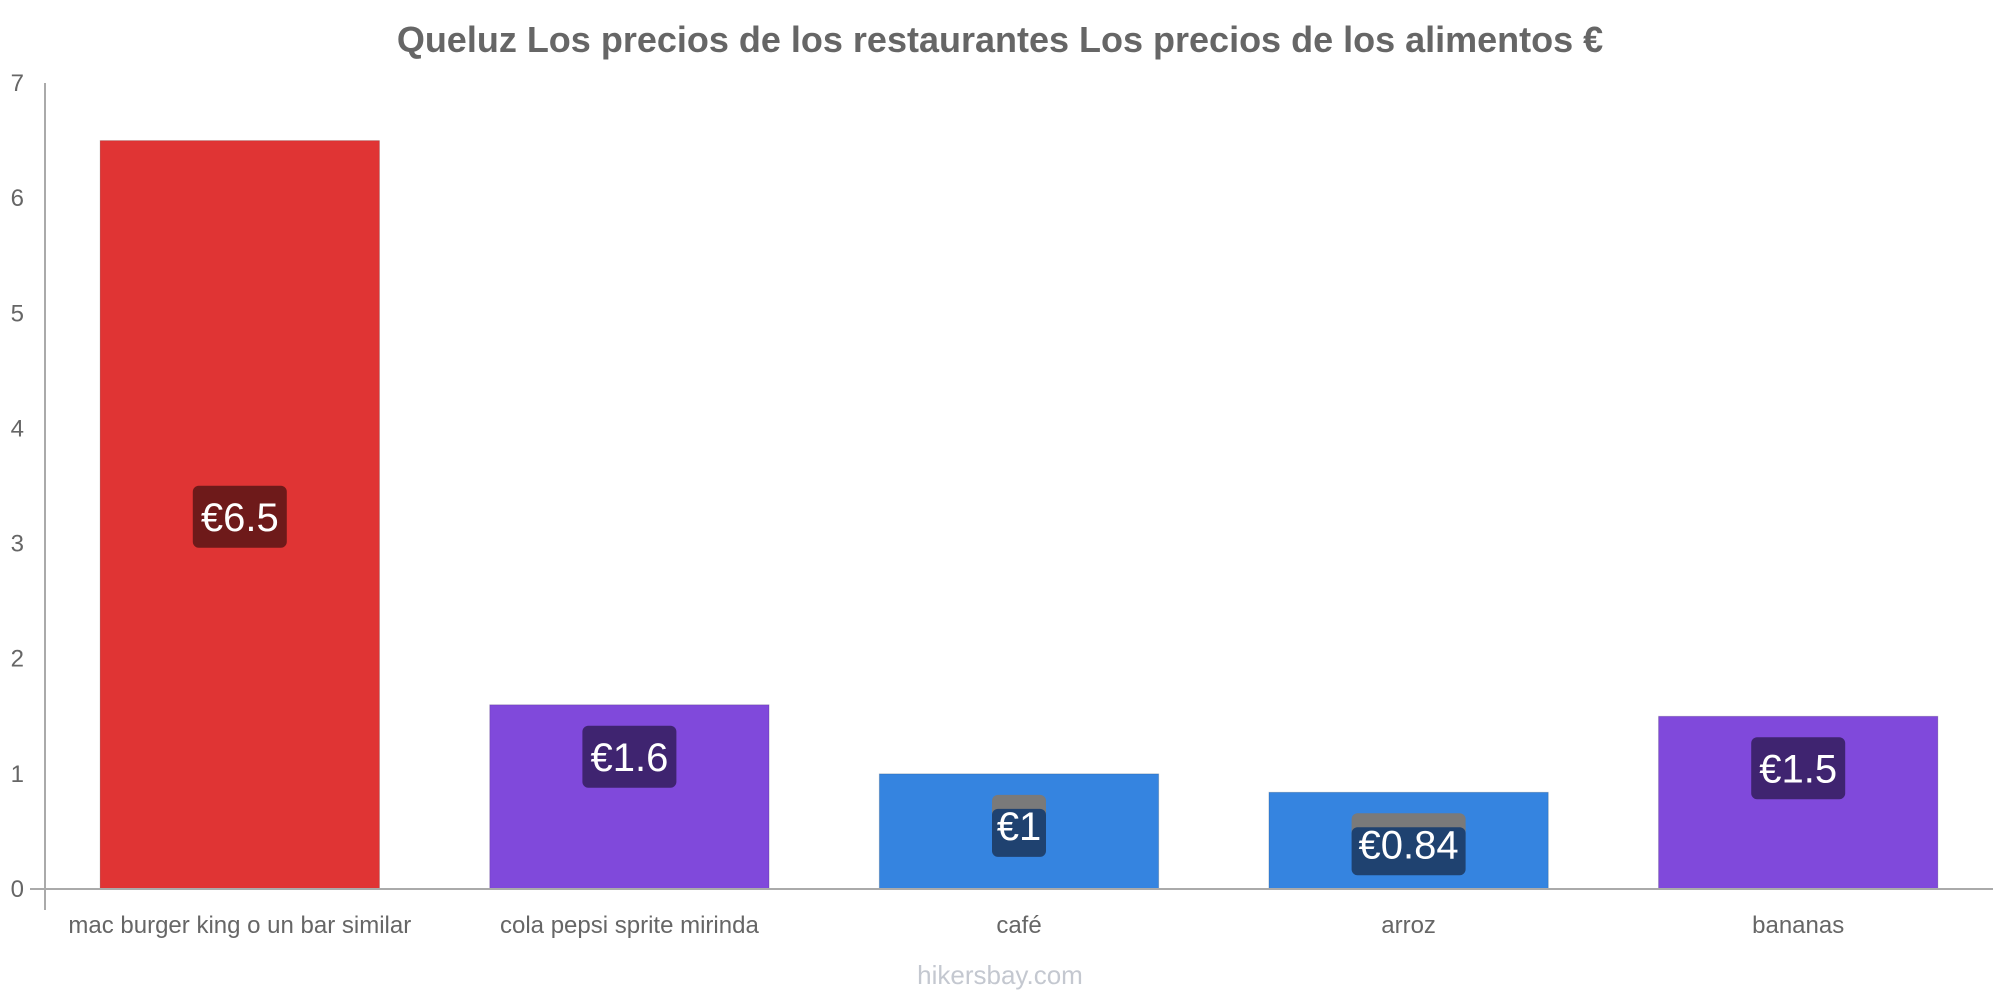 This screenshot has width=2000, height=1005. What do you see at coordinates (17, 486) in the screenshot?
I see `y-axis-ticks: 0 1 2 3 4 5 6 7` at bounding box center [17, 486].